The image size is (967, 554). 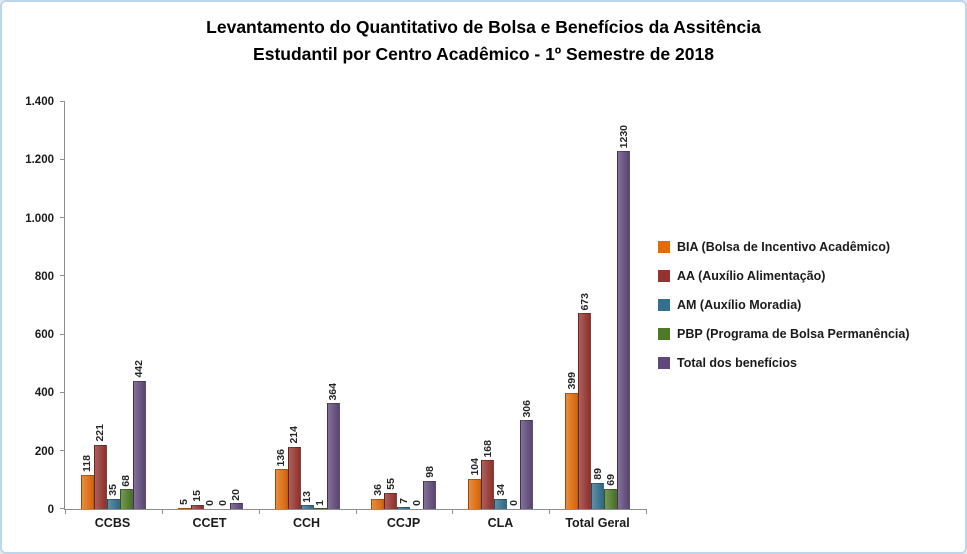 I want to click on bar-column: 104, so click(x=475, y=305).